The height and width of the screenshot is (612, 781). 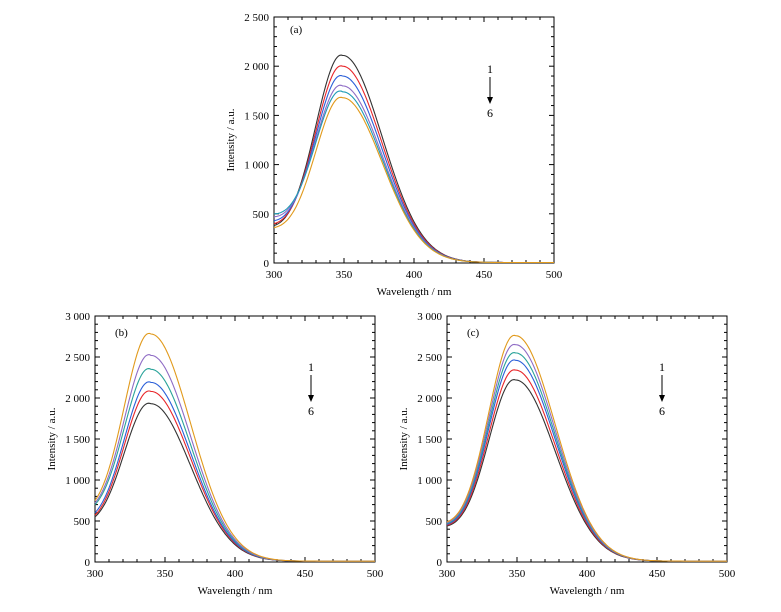 What do you see at coordinates (121, 333) in the screenshot?
I see `panel-tag: (b)` at bounding box center [121, 333].